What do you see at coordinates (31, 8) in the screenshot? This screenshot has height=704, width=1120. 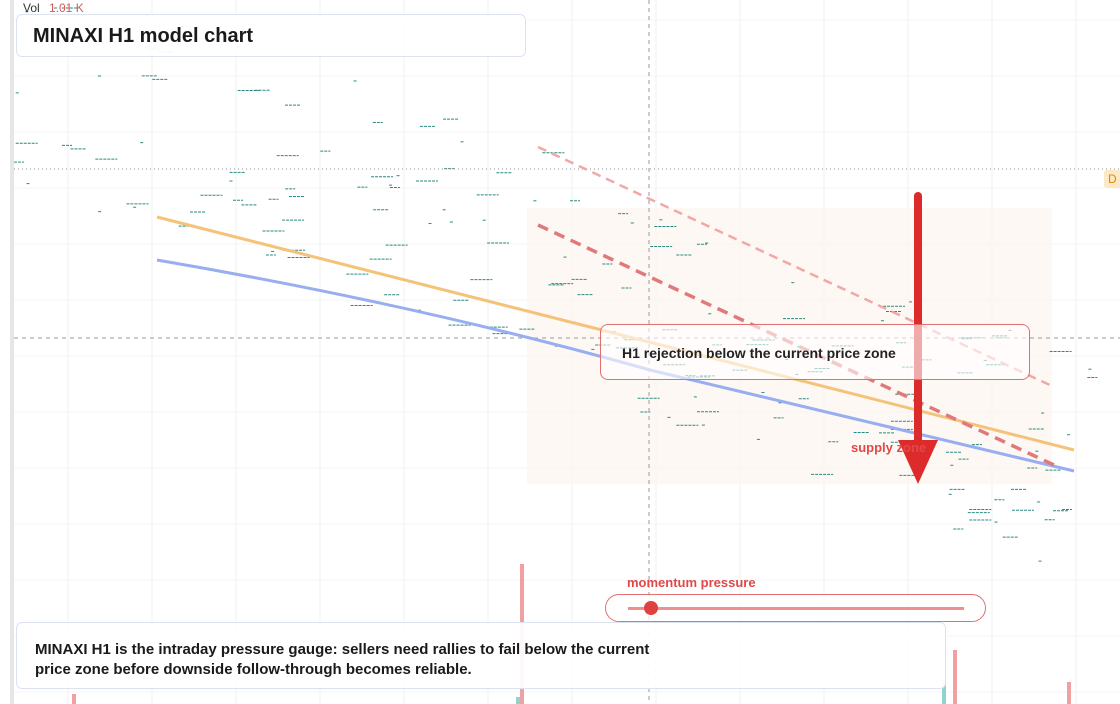 I see `vol-label: Vol` at bounding box center [31, 8].